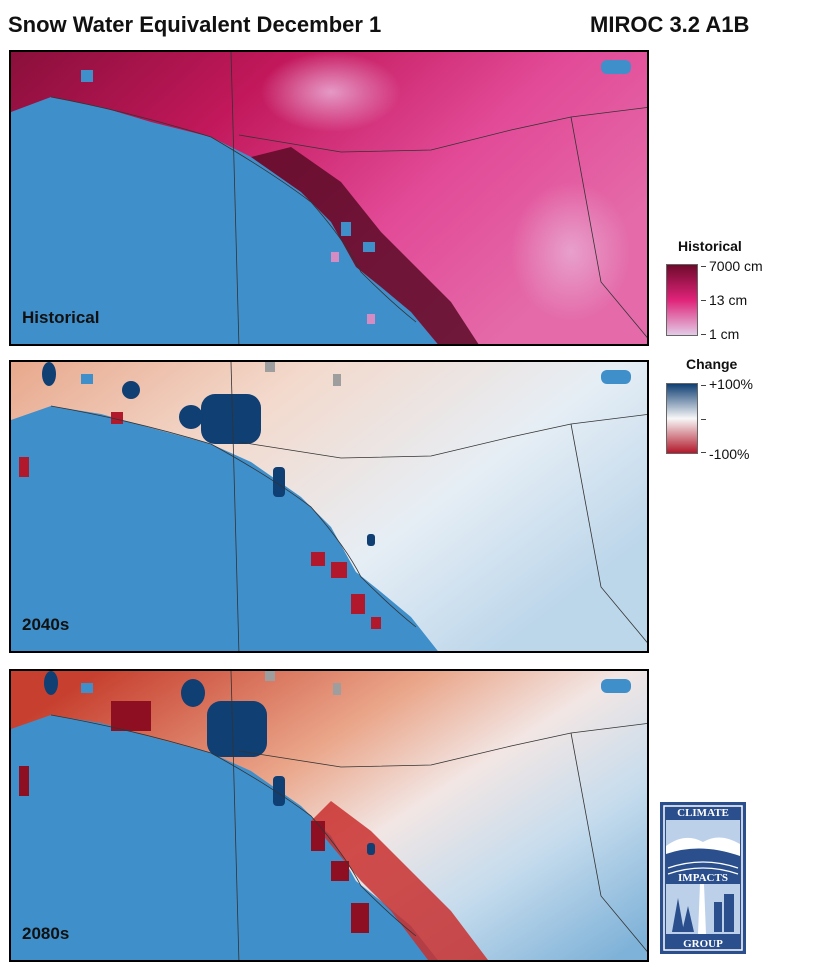 The height and width of the screenshot is (970, 830). What do you see at coordinates (46, 933) in the screenshot?
I see `panel-label-2080s: 2080s` at bounding box center [46, 933].